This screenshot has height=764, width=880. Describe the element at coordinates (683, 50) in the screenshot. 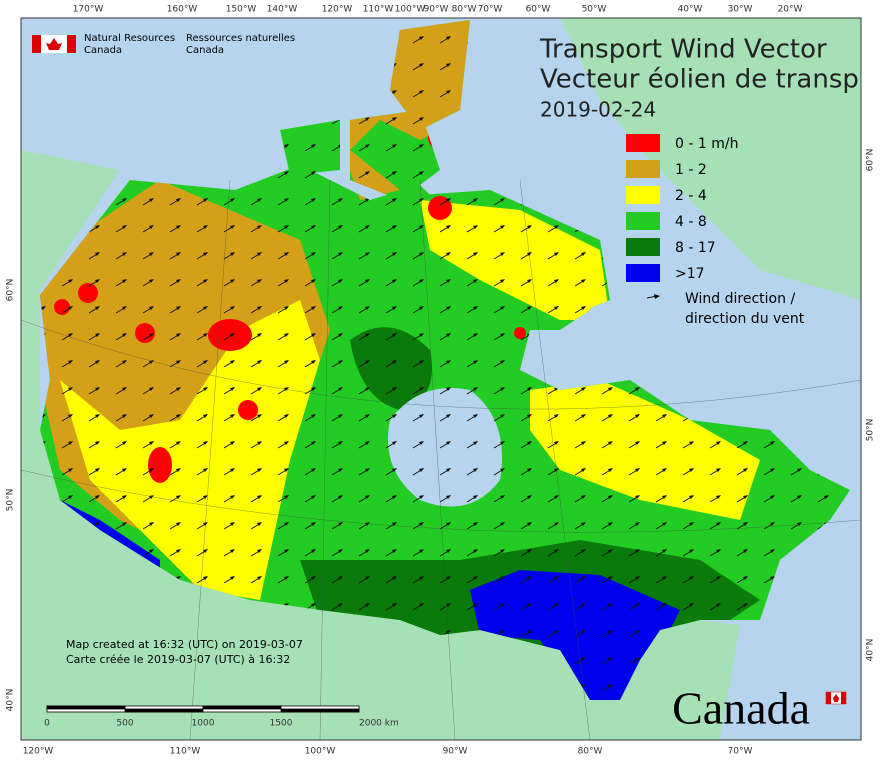

I see `title: Transport Wind Vector` at that location.